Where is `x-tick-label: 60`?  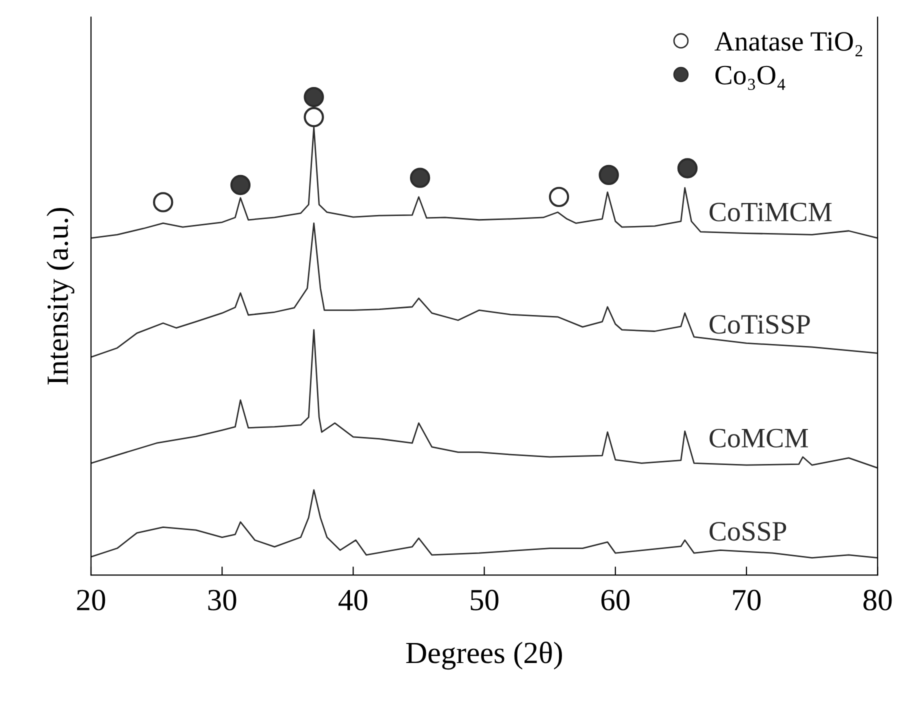 x-tick-label: 60 is located at coordinates (615, 600).